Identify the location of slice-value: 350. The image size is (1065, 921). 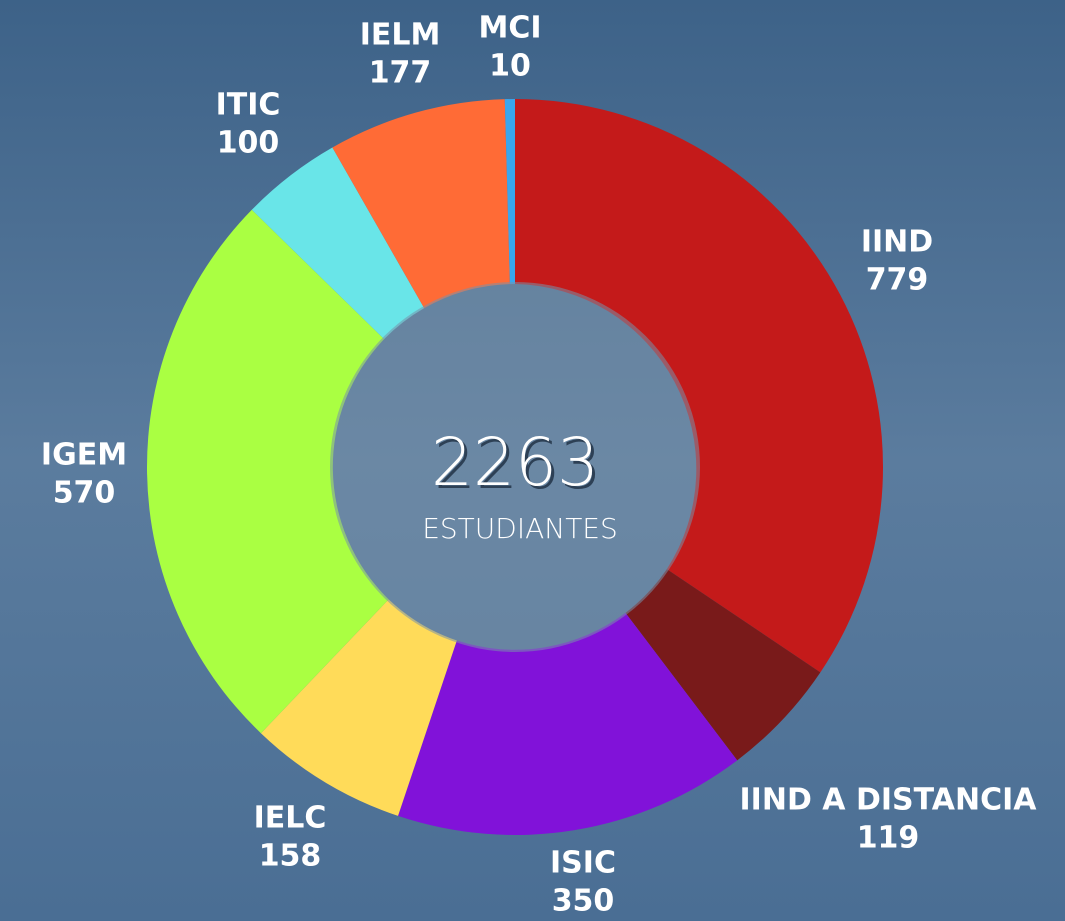
(583, 901).